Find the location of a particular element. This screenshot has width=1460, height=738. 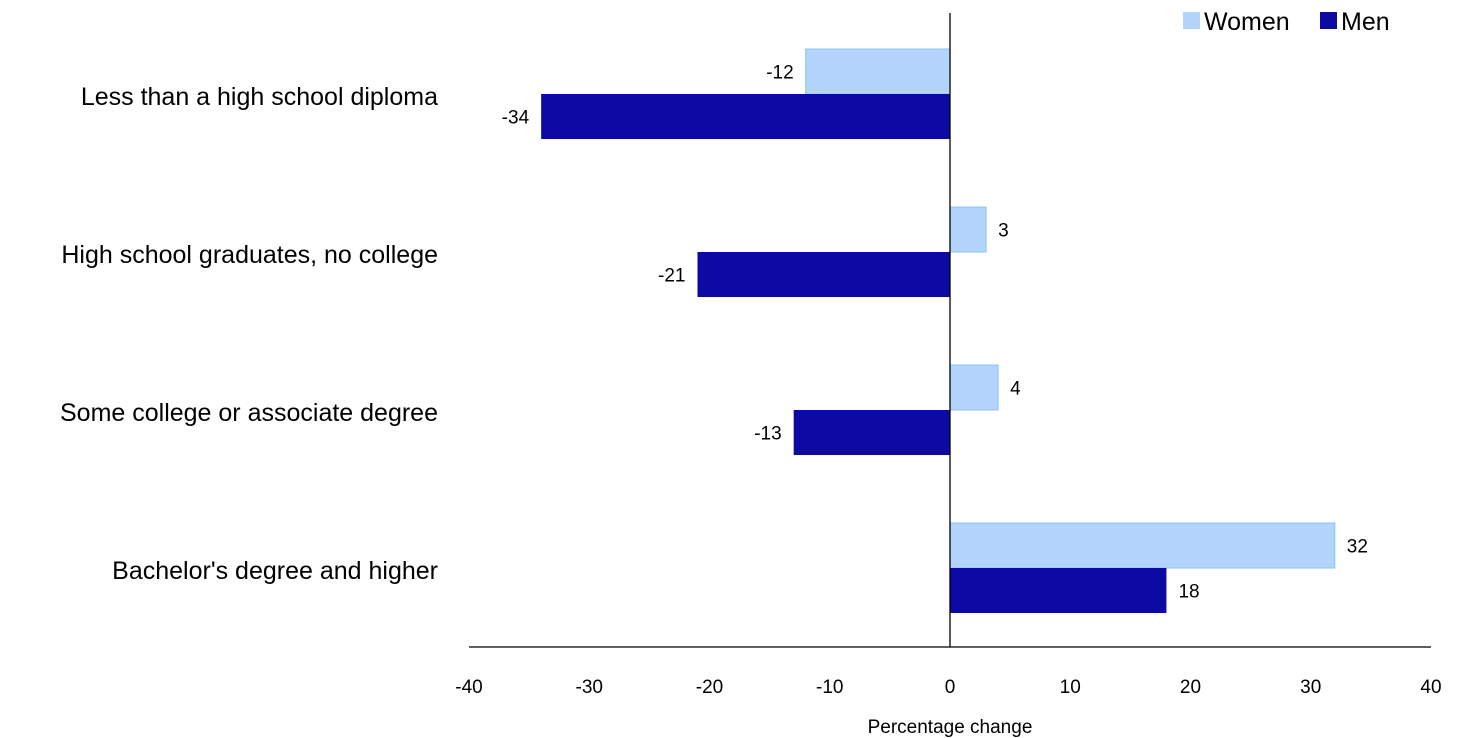

x-tick-label: -20 is located at coordinates (709, 687).